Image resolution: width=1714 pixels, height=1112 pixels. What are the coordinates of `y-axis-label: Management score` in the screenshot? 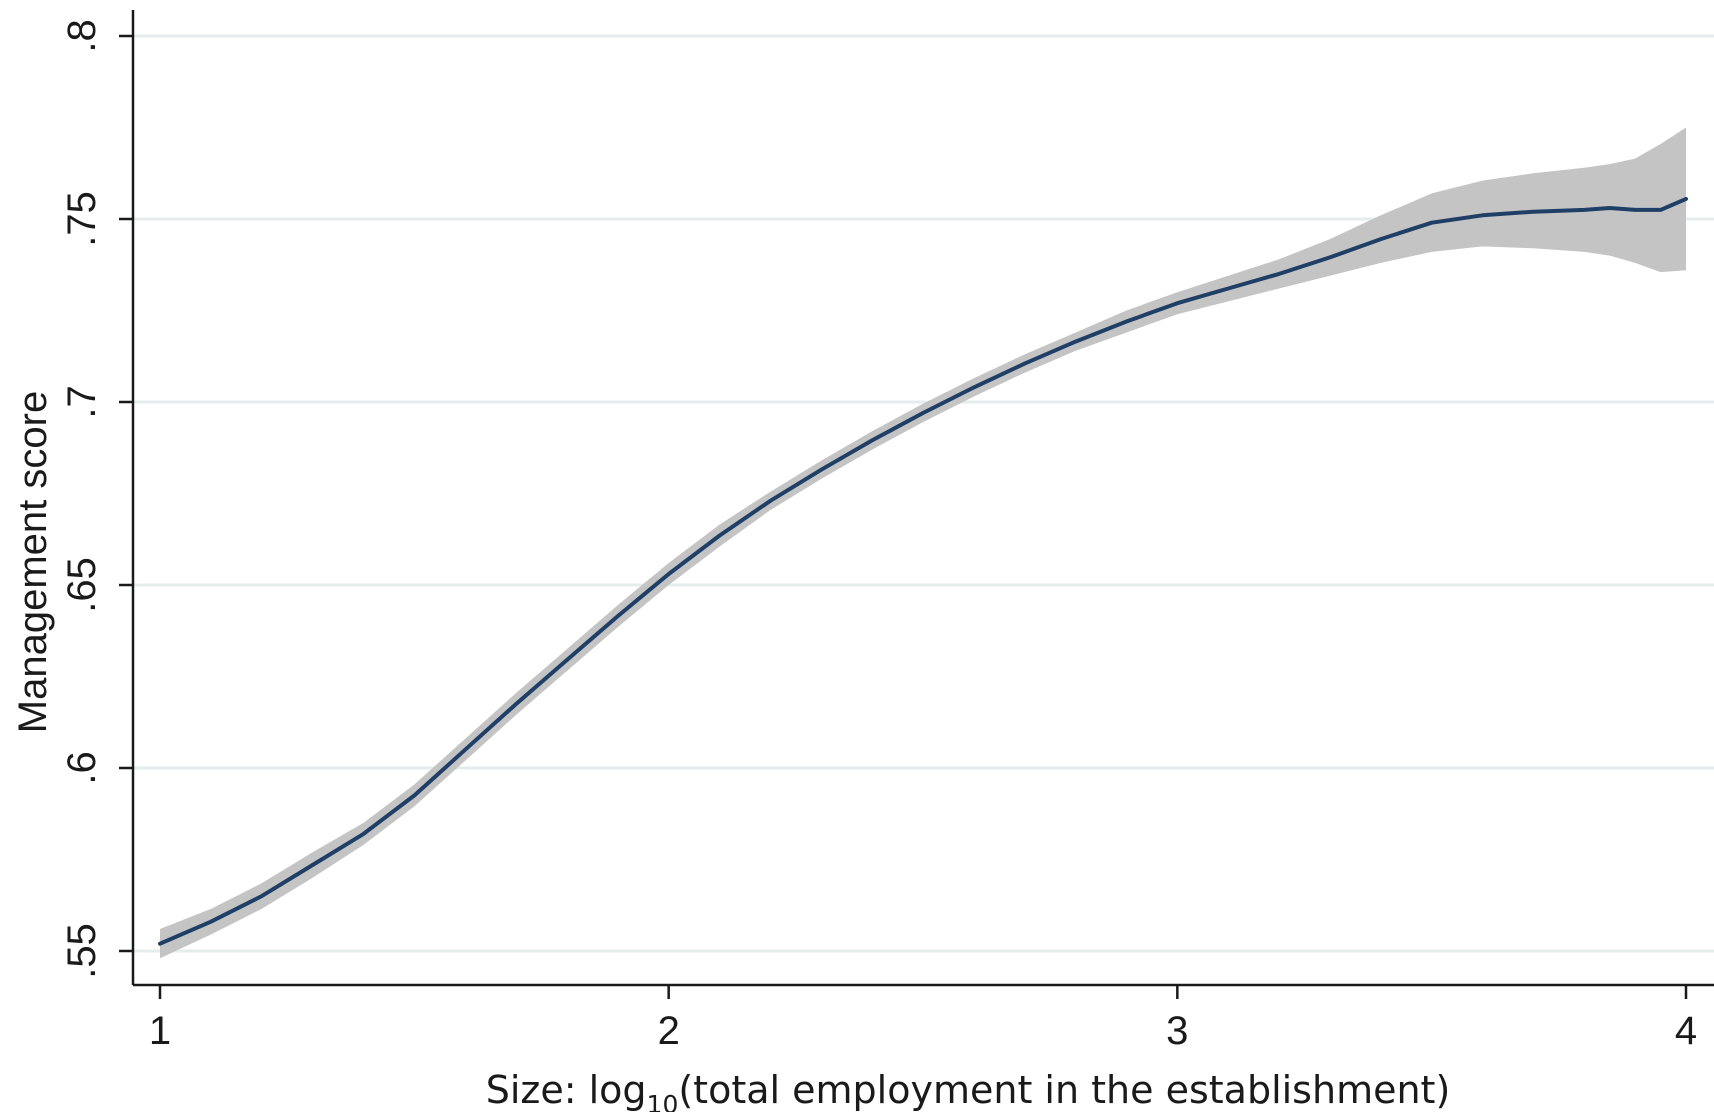 It's located at (33, 562).